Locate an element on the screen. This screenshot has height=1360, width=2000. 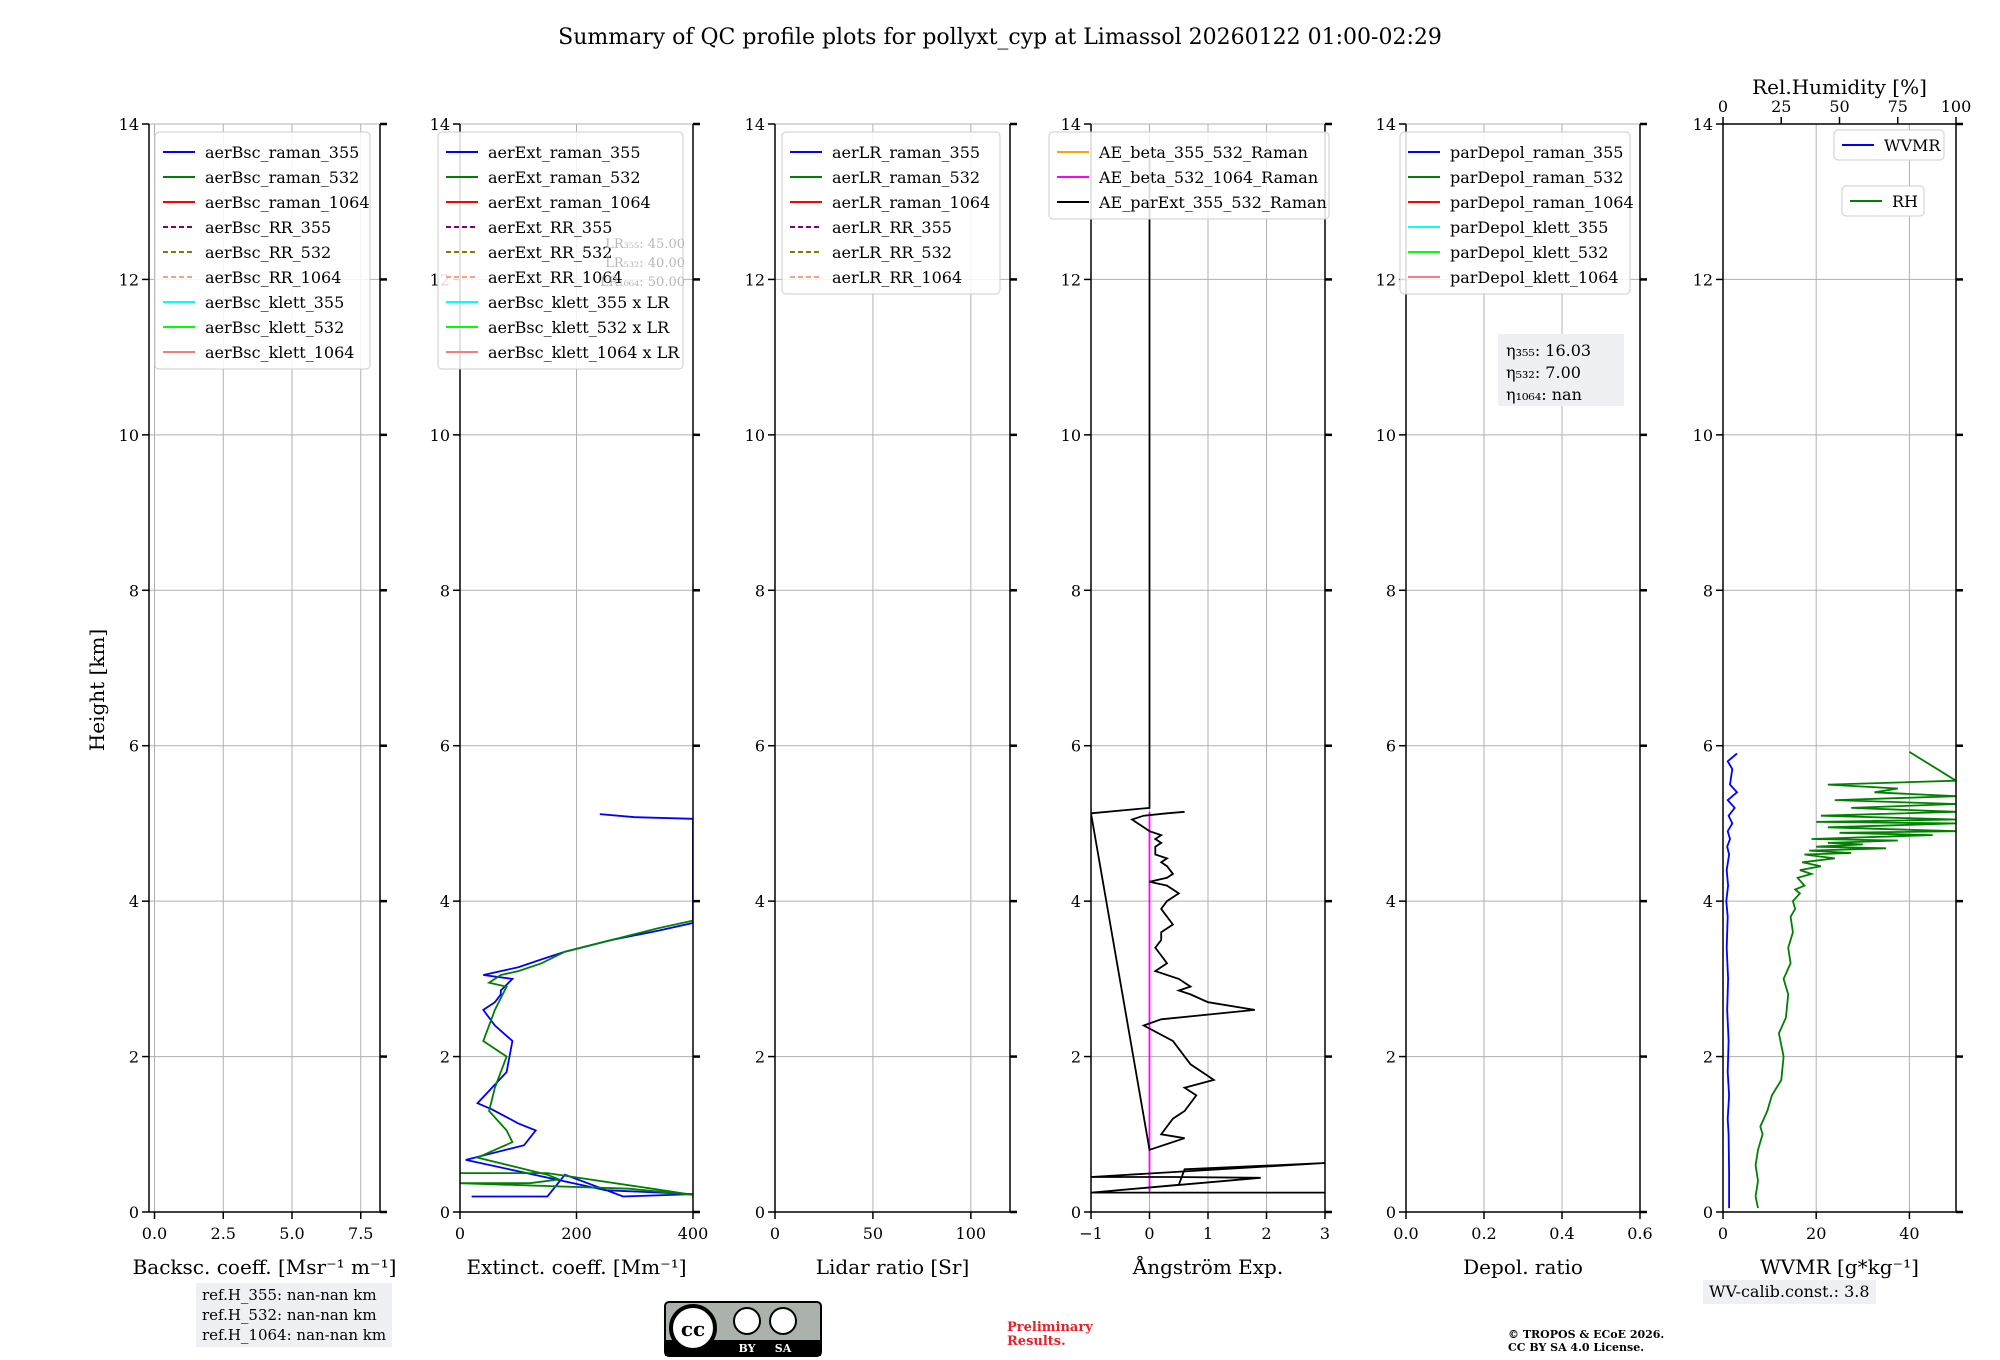
legend-label: aerExt_raman_532 is located at coordinates (564, 177).